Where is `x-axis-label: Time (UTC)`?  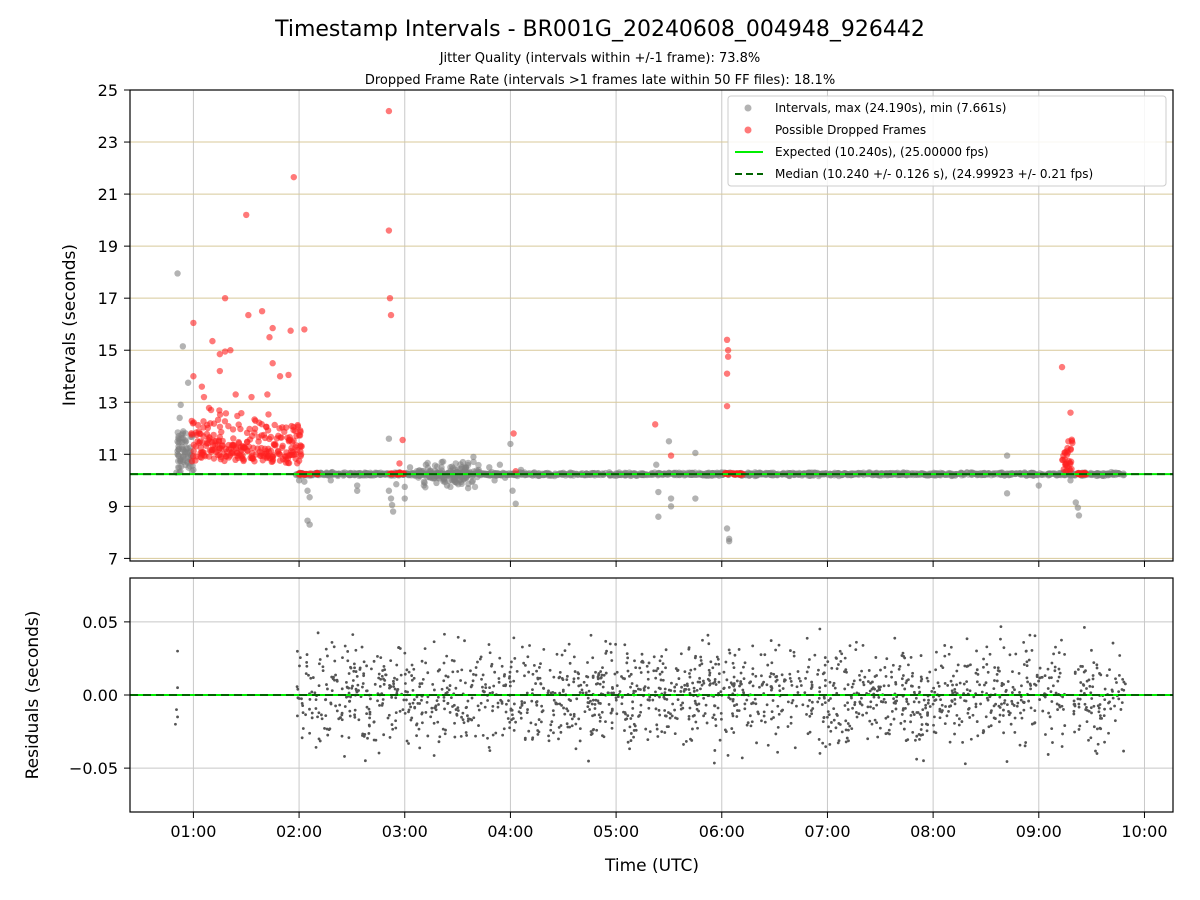
x-axis-label: Time (UTC) is located at coordinates (651, 866).